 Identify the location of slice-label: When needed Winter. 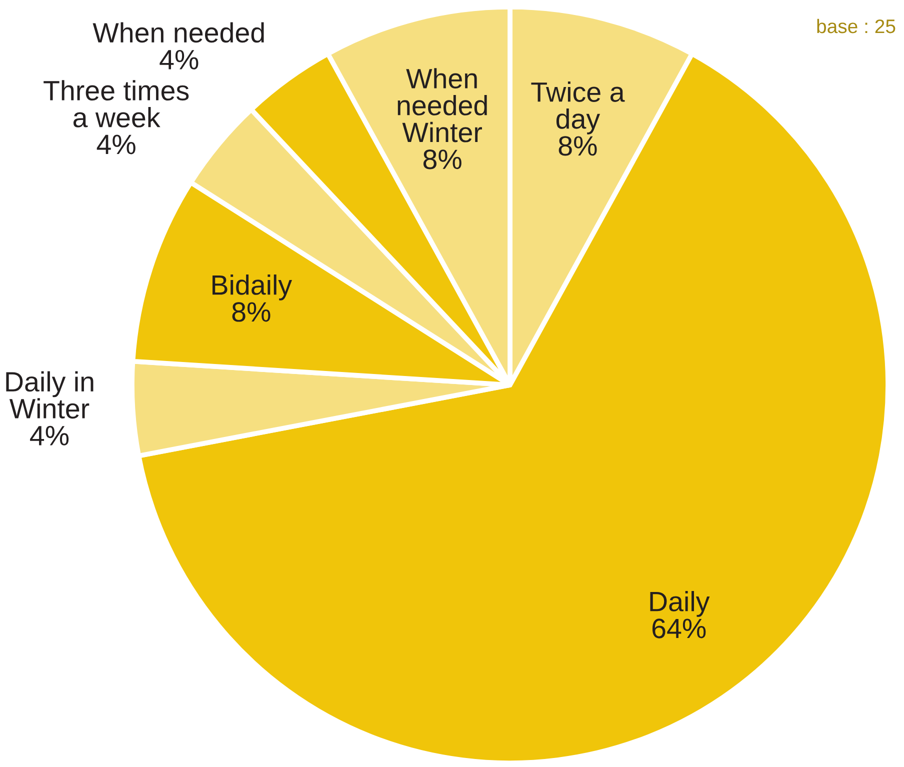
(442, 105).